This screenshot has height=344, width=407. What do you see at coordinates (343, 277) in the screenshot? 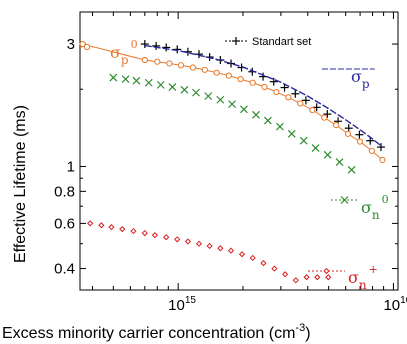
I see `label-σn+: σn+` at bounding box center [343, 277].